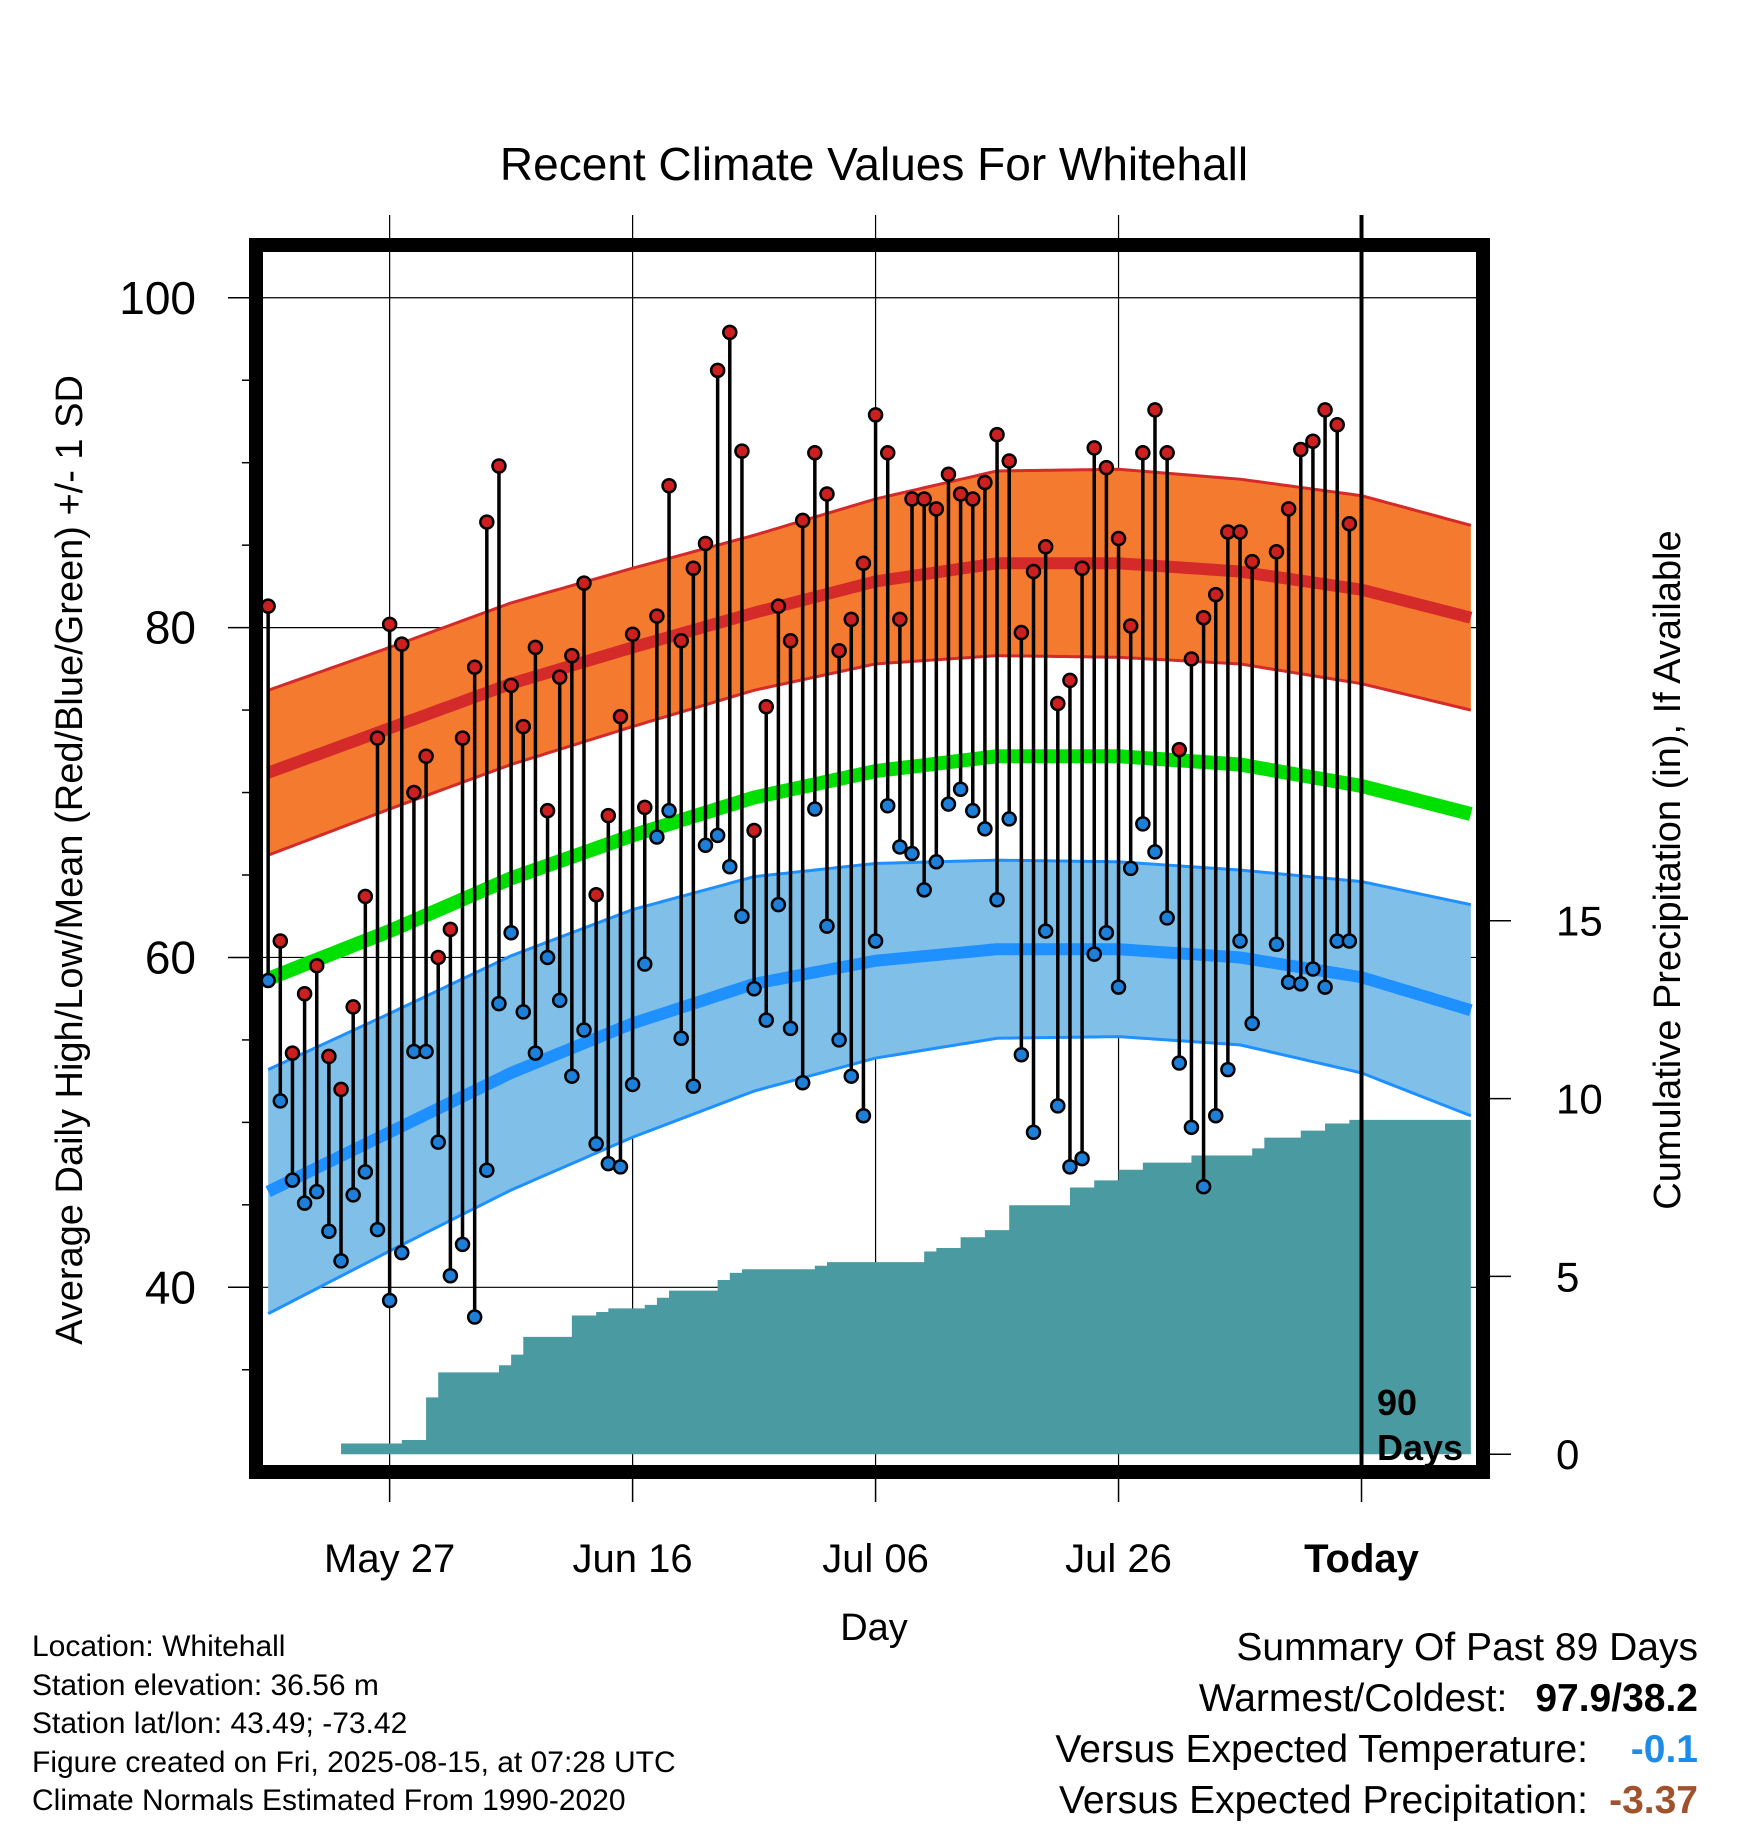 The height and width of the screenshot is (1828, 1748). Describe the element at coordinates (869, 1070) in the screenshot. I see `low-normal-line` at that location.